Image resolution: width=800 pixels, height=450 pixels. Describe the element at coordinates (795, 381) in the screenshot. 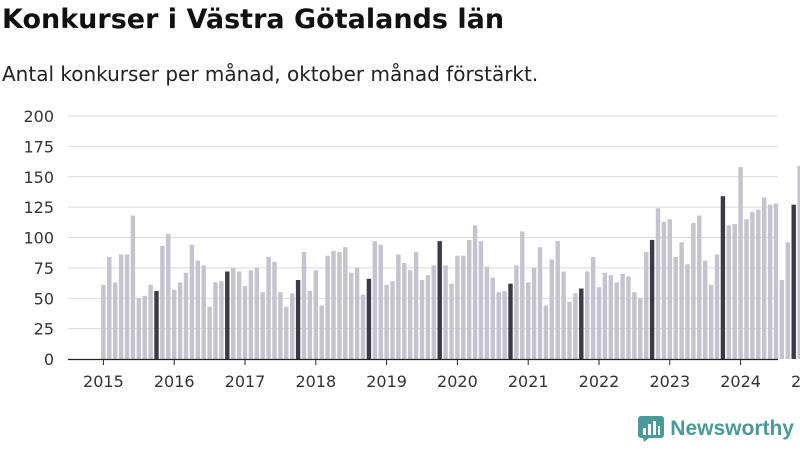

I see `x-tick-label: 2025` at that location.